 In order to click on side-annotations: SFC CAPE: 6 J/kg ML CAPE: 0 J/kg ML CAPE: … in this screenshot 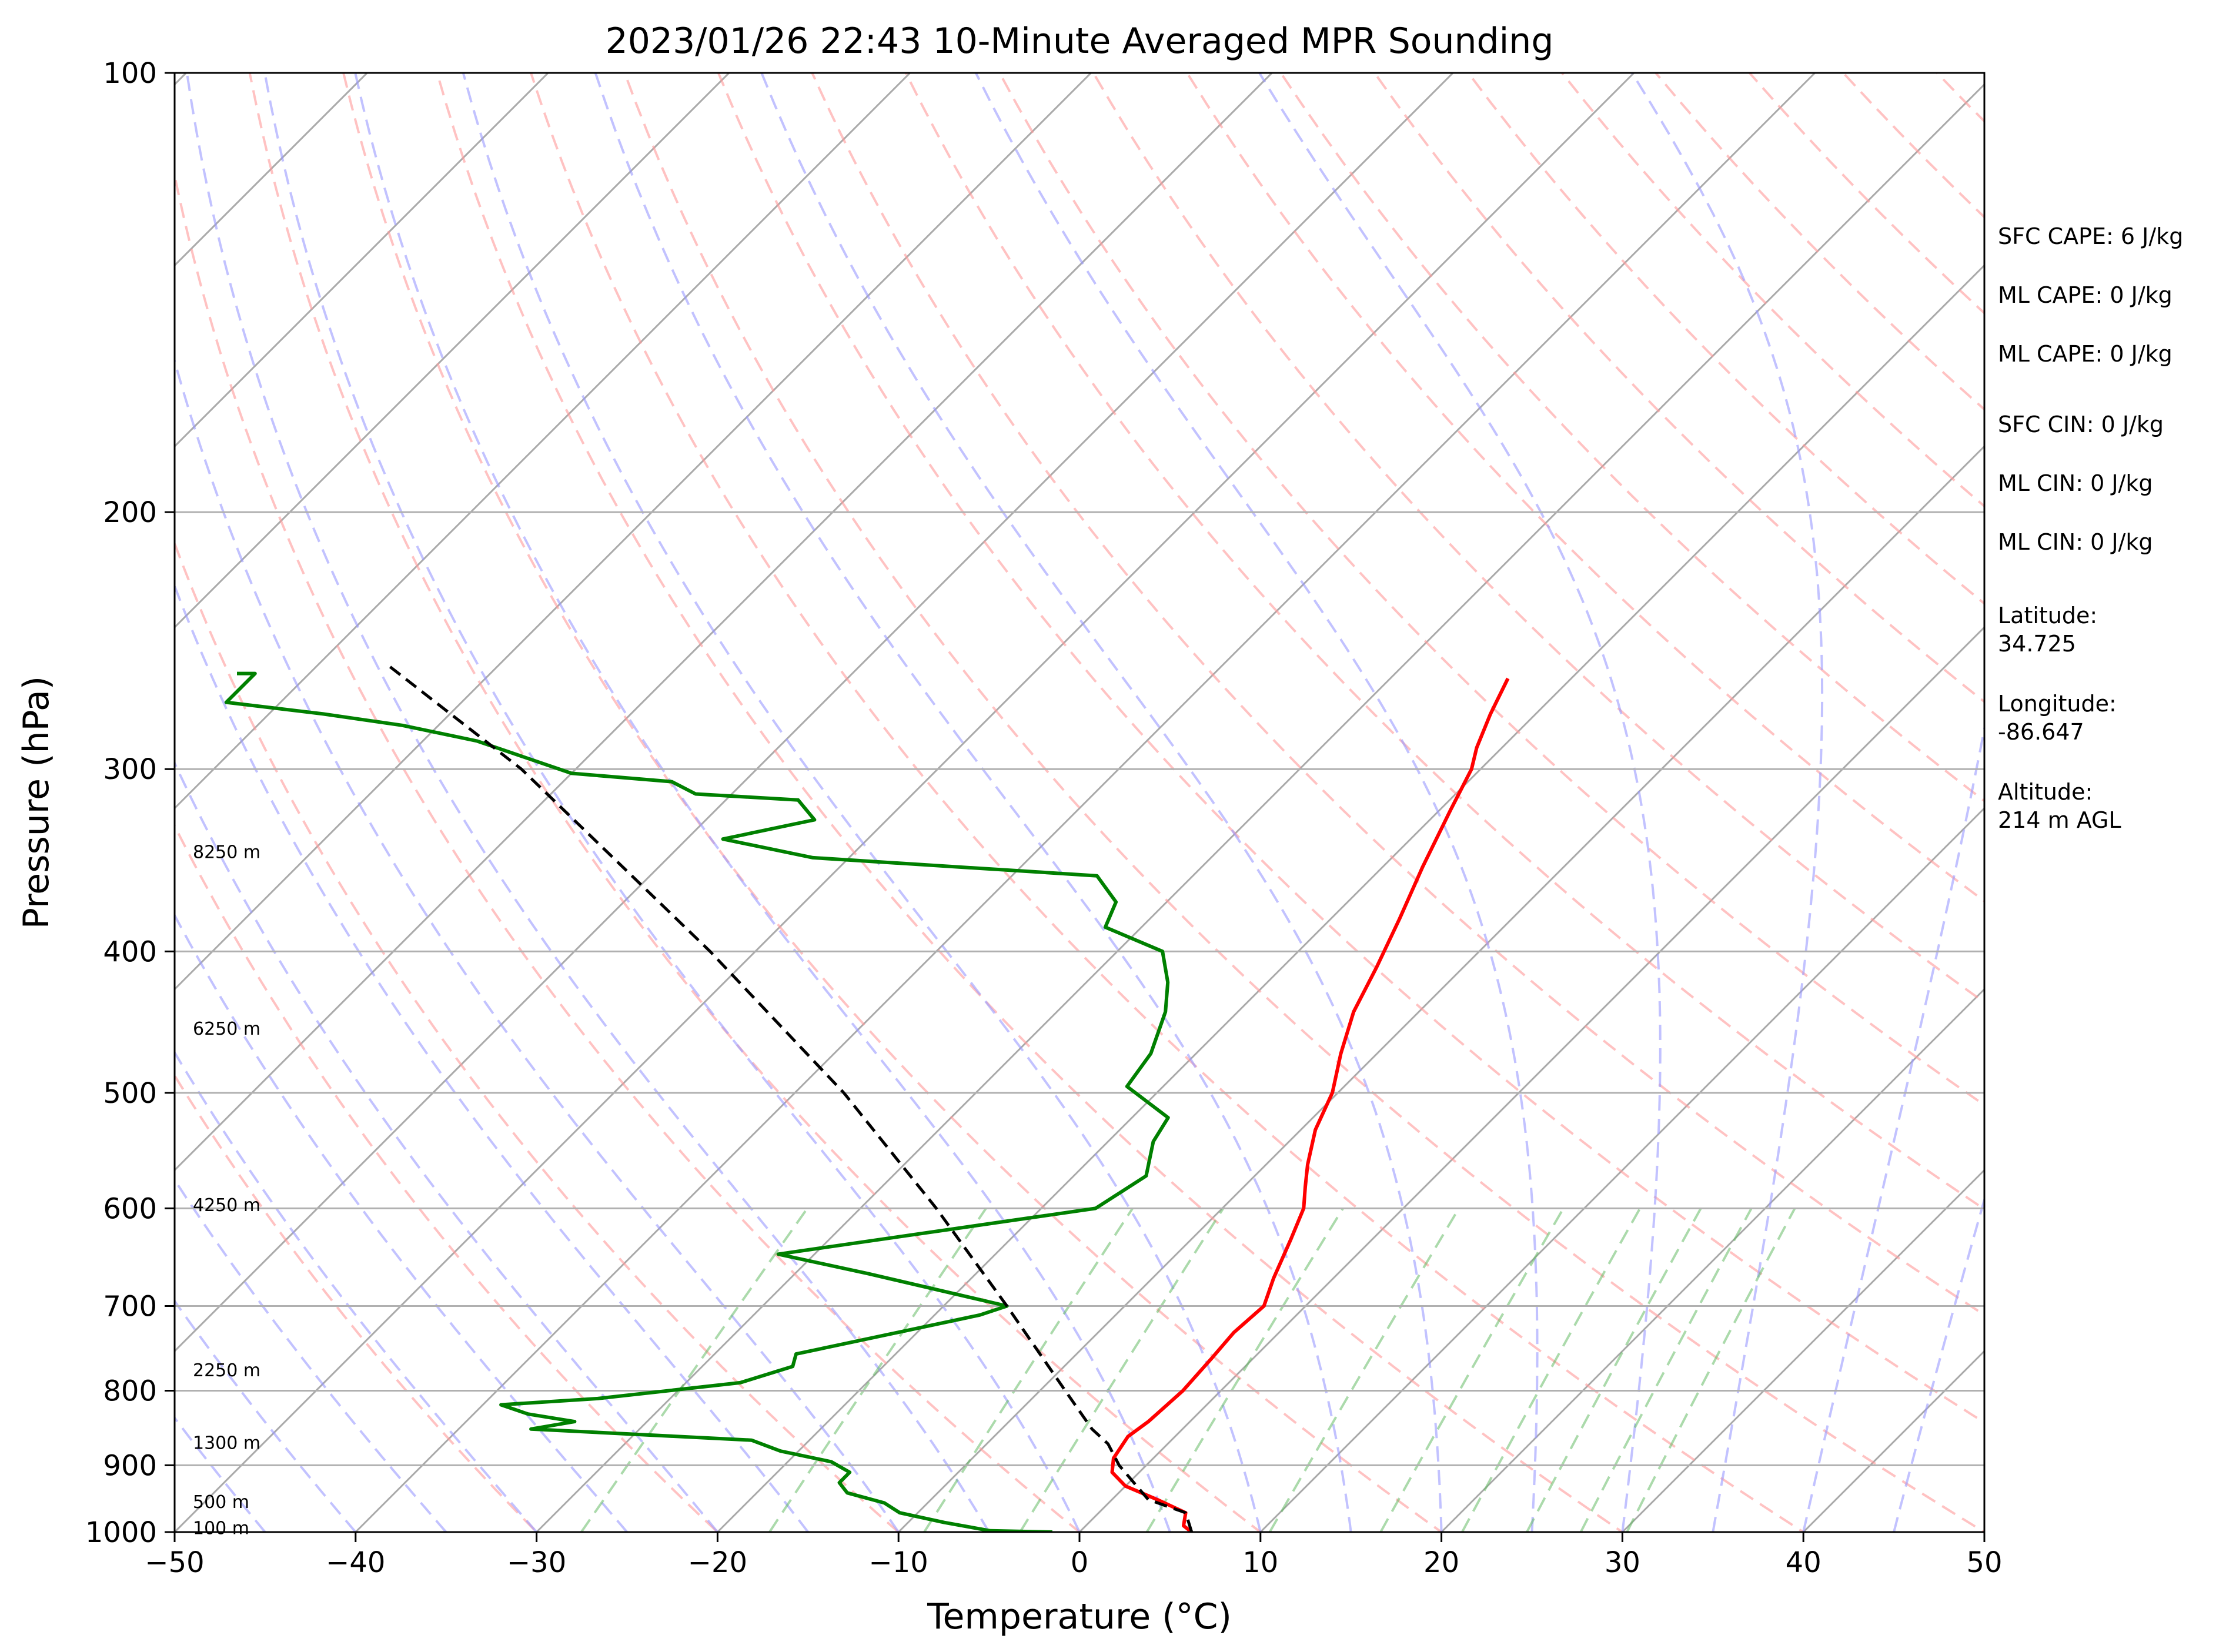, I will do `click(2091, 528)`.